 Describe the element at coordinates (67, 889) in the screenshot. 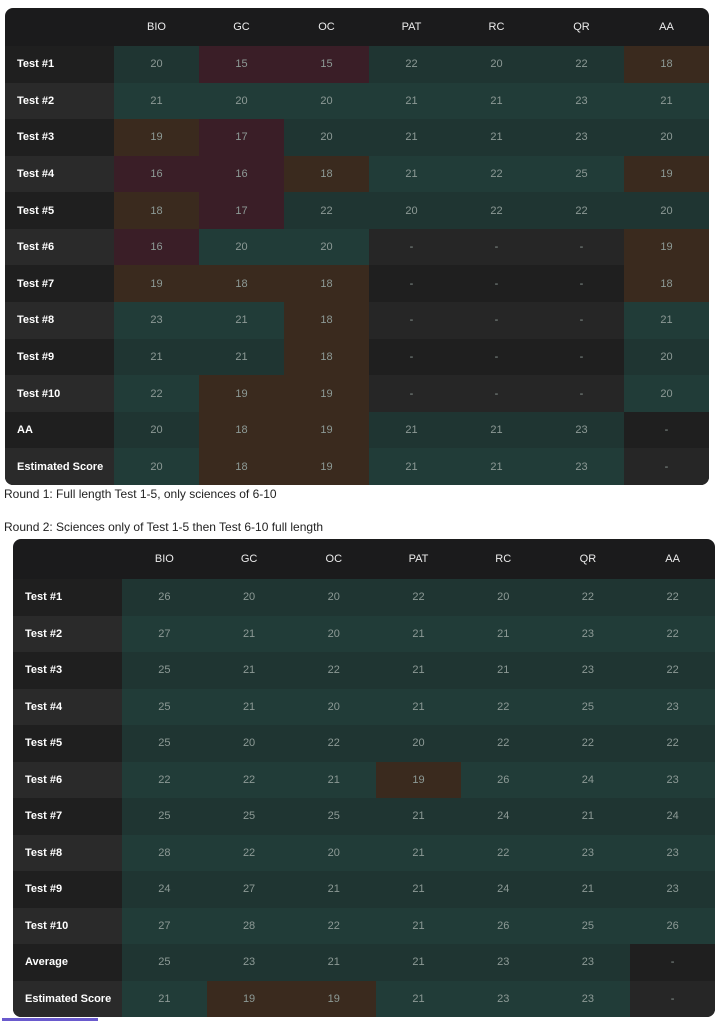

I see `row-label: Test #9` at that location.